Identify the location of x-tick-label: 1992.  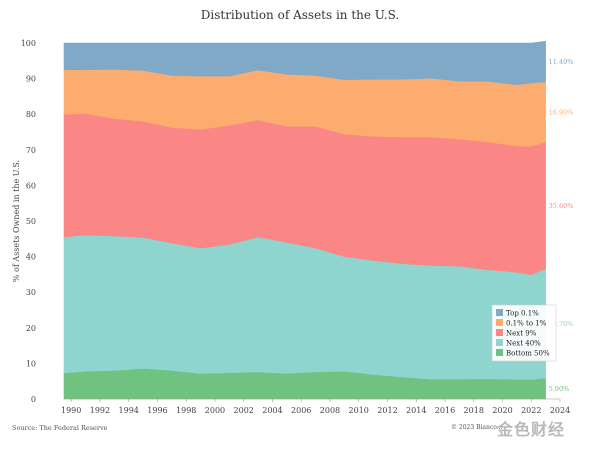
(100, 410).